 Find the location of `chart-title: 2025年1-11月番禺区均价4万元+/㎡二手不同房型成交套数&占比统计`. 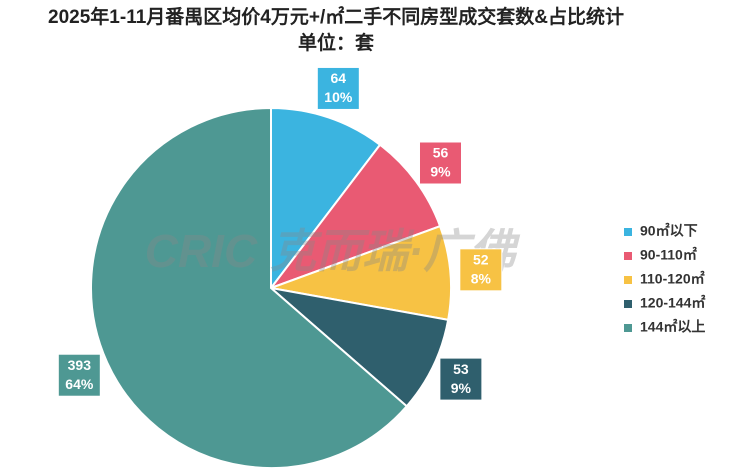

chart-title: 2025年1-11月番禺区均价4万元+/㎡二手不同房型成交套数&占比统计 is located at coordinates (336, 16).